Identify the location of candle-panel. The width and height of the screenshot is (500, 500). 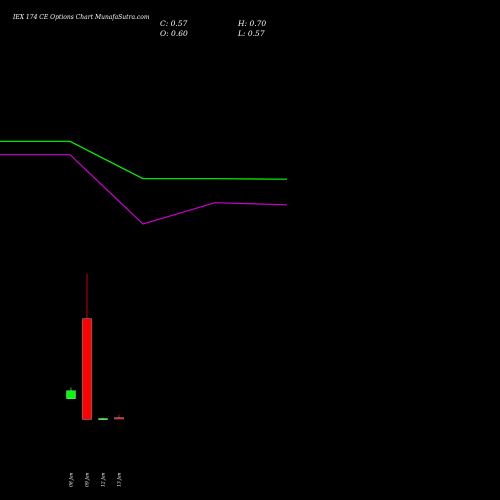
(95, 347).